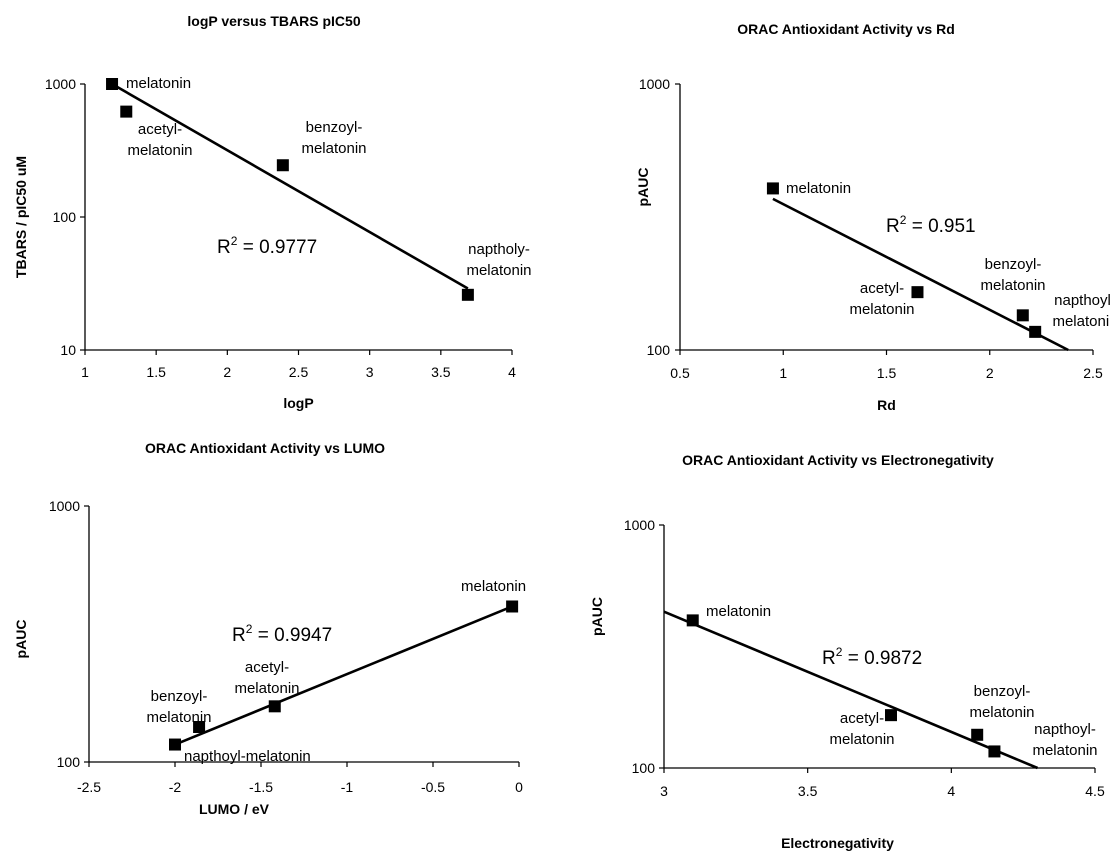 Image resolution: width=1110 pixels, height=851 pixels. I want to click on point-label: naptholy-melatonin, so click(498, 260).